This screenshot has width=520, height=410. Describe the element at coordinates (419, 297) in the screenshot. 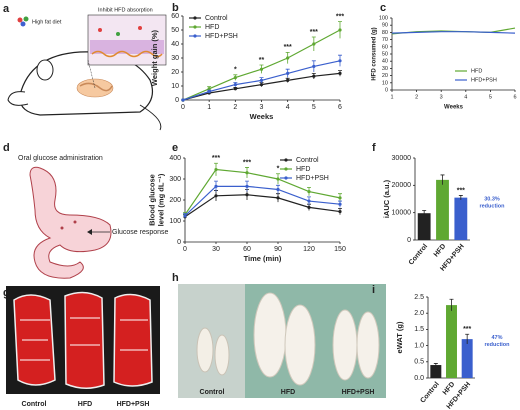

I see `y-tick-label: 2.5` at that location.